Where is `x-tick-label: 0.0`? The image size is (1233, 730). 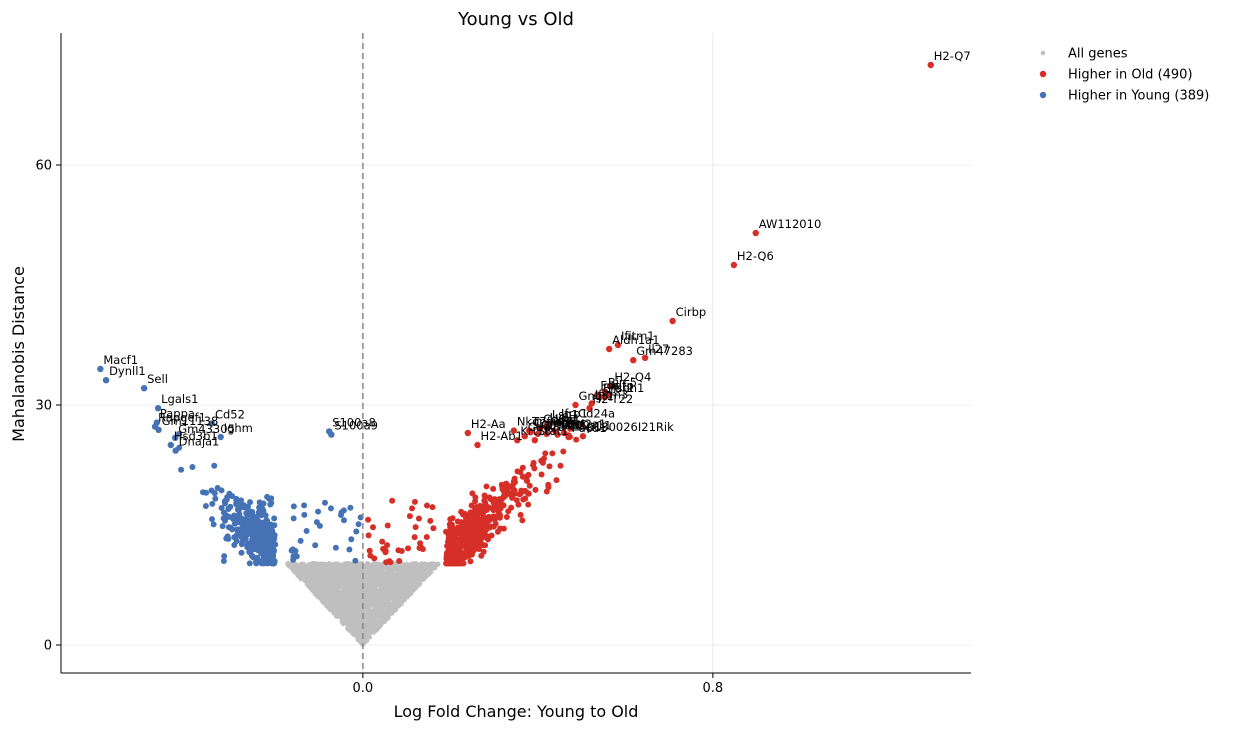 x-tick-label: 0.0 is located at coordinates (363, 688).